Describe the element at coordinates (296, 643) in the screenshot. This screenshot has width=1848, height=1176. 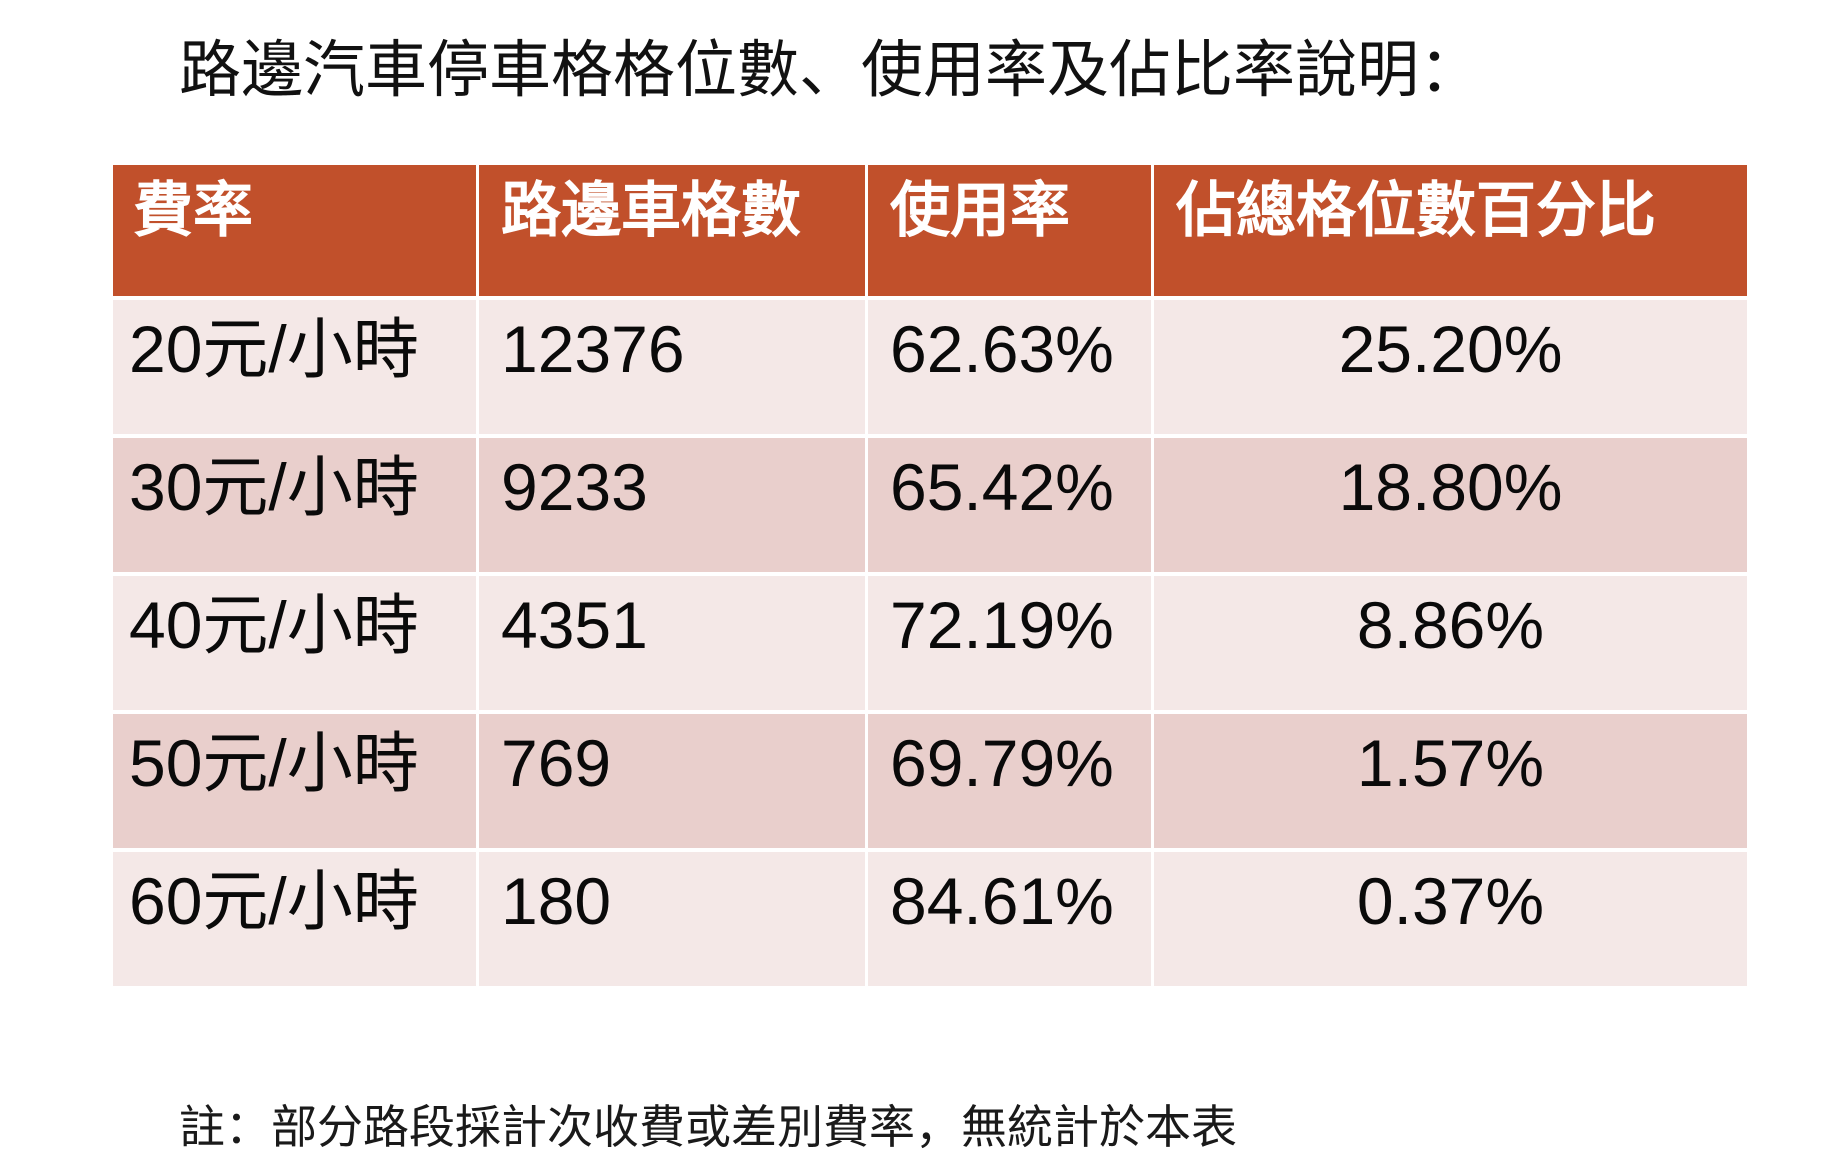
I see `cell-rate: 40元/小時` at that location.